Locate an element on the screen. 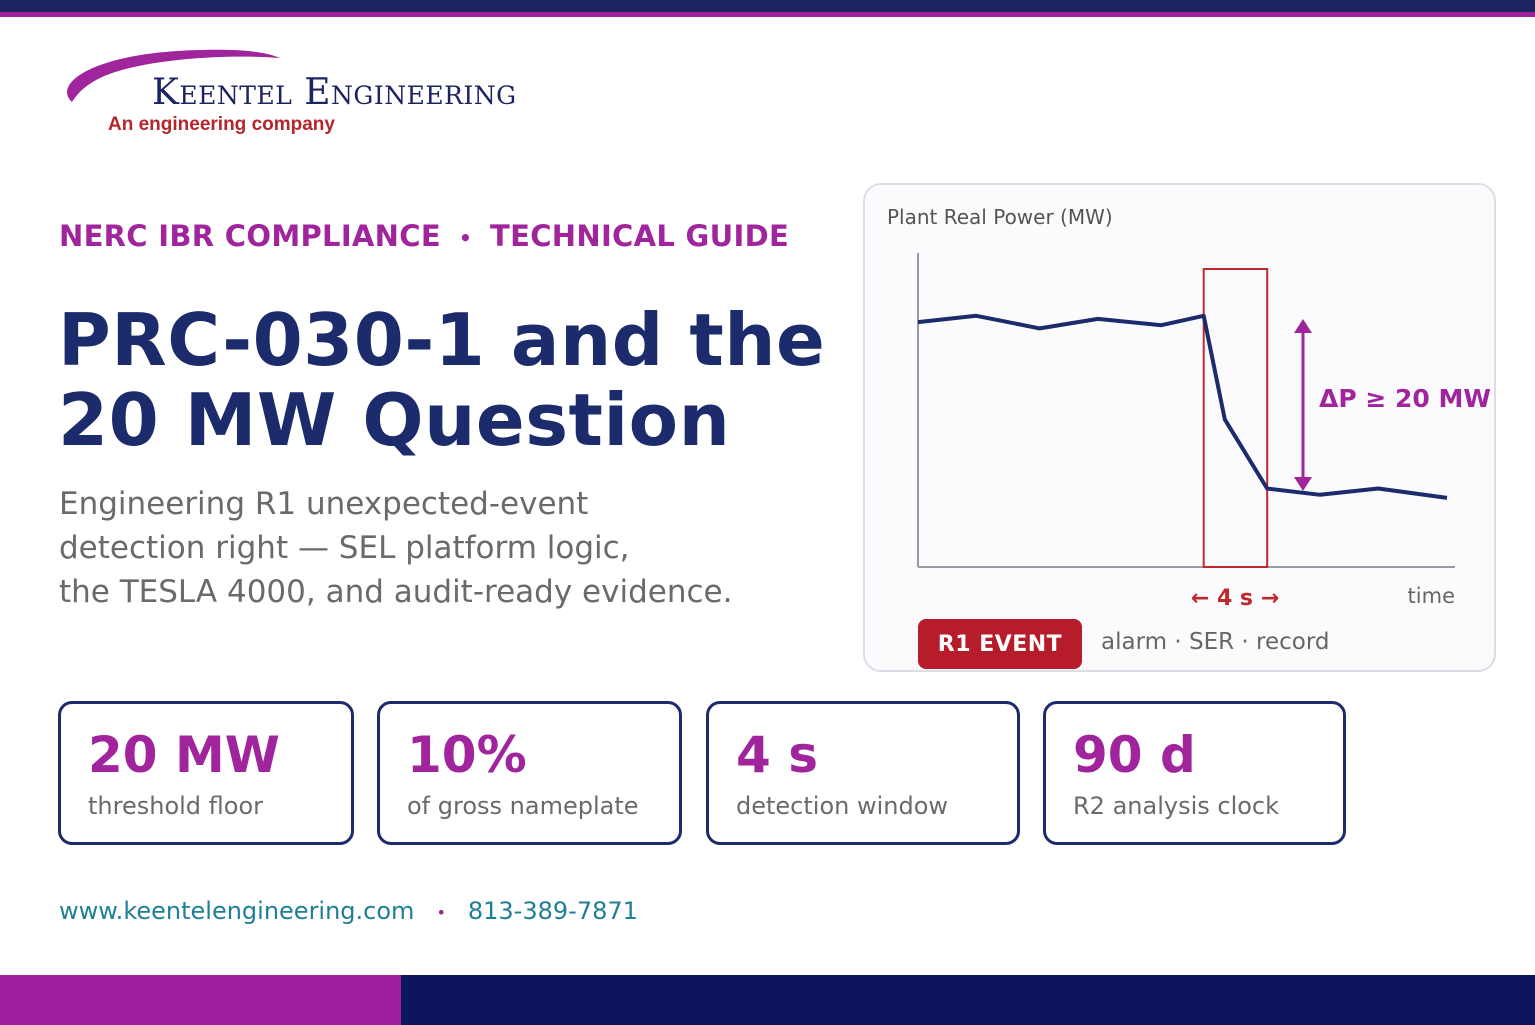 The width and height of the screenshot is (1535, 1025). eyebrow-category: NERC IBR COMPLIANCE is located at coordinates (250, 236).